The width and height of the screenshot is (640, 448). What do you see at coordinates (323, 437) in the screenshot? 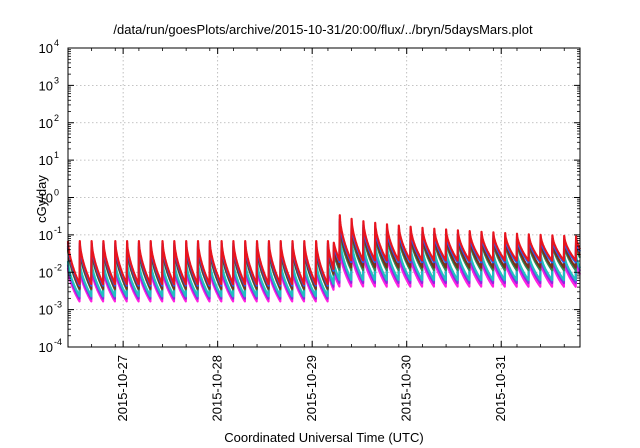
I see `x-axis-label: Coordinated Universal Time (UTC)` at bounding box center [323, 437].